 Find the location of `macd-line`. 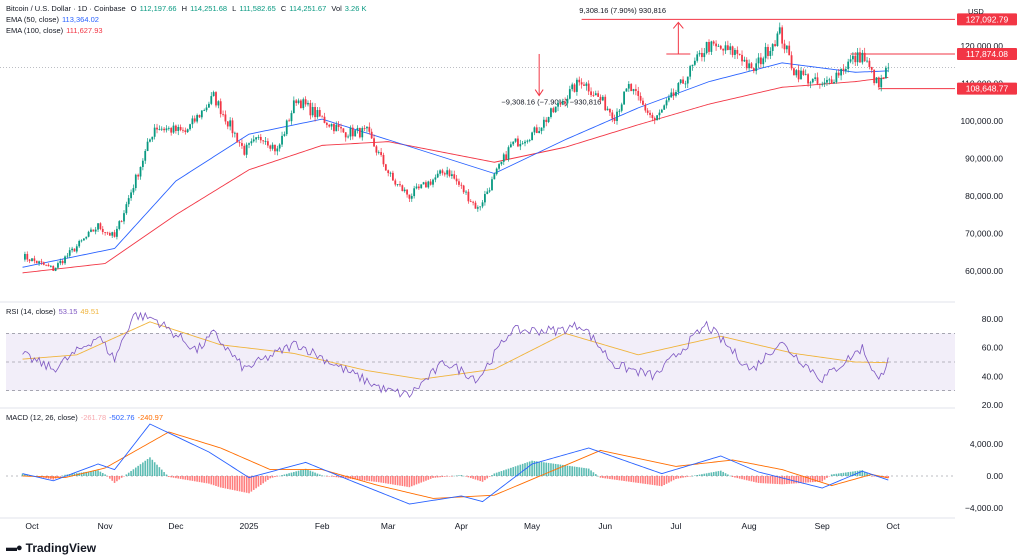

macd-line is located at coordinates (455, 464).